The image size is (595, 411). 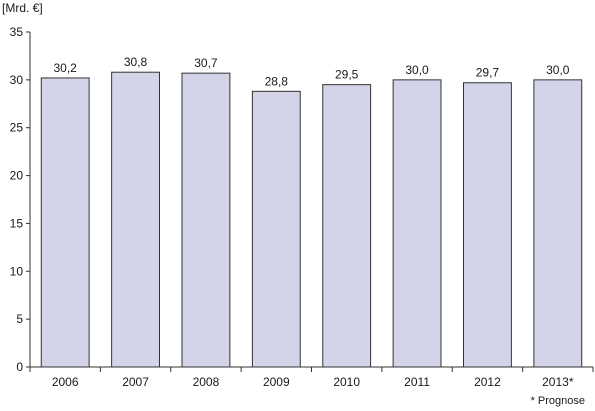 I want to click on bar-value-label: 30,8, so click(x=136, y=62).